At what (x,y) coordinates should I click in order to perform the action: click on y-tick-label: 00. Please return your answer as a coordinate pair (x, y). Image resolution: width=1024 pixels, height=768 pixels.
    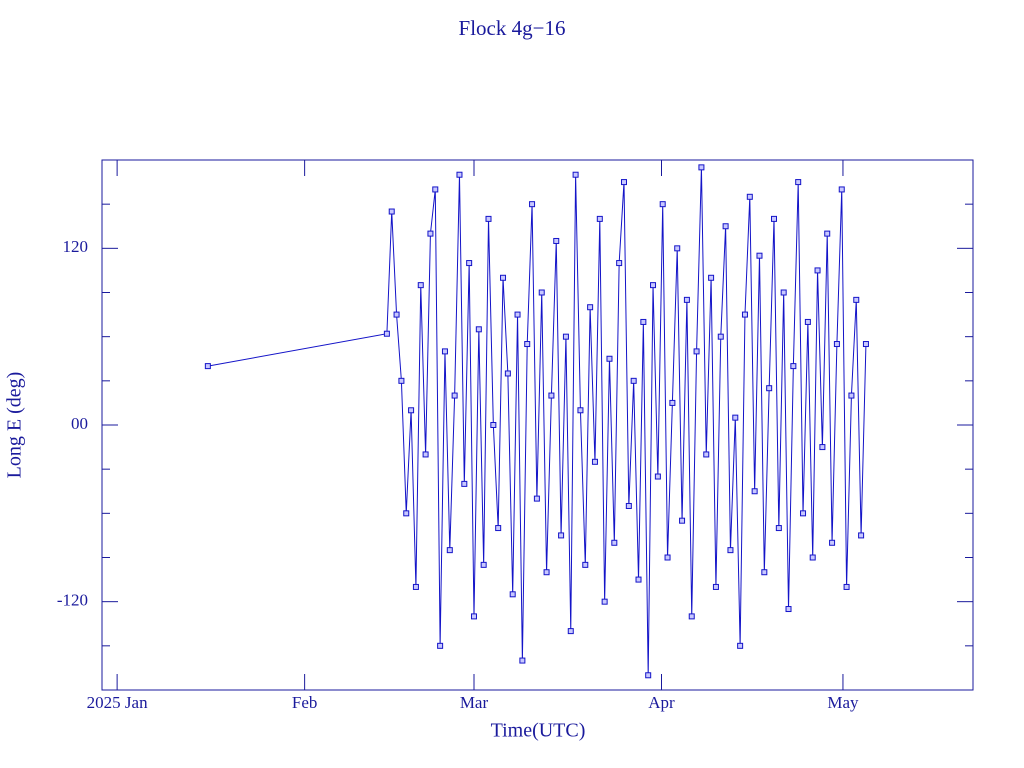
    Looking at the image, I should click on (79, 423).